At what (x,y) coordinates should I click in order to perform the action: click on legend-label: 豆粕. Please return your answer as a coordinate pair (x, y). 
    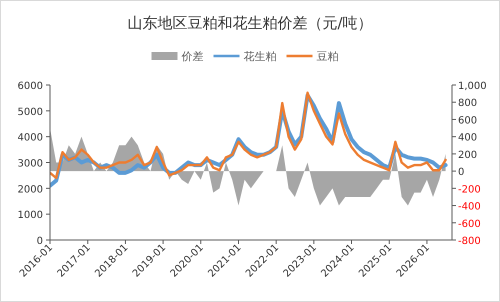
    Looking at the image, I should click on (327, 56).